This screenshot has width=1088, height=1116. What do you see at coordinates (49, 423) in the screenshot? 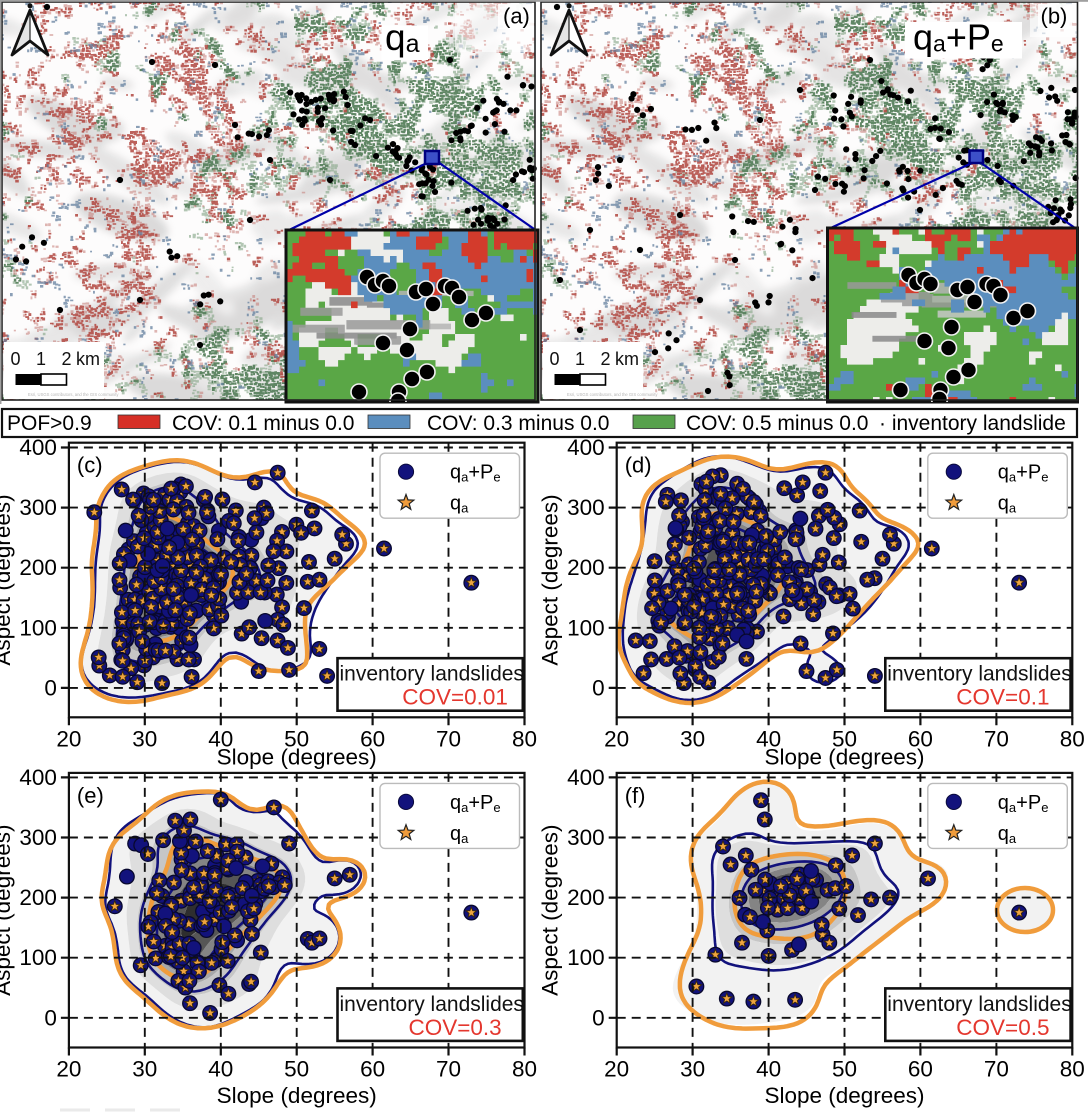
I see `svg-text: POF>0.9` at bounding box center [49, 423].